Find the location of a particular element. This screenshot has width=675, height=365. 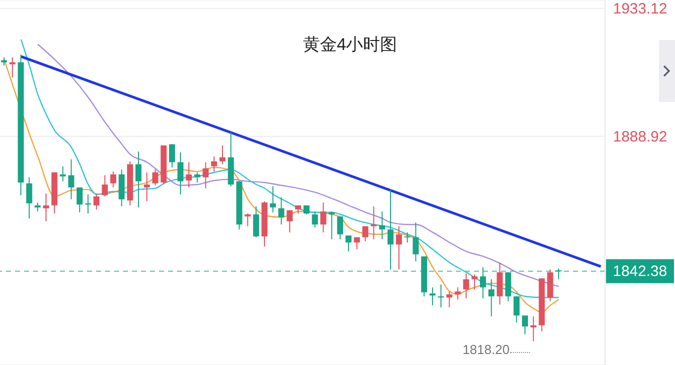

annotation: 1818.20 is located at coordinates (486, 350).